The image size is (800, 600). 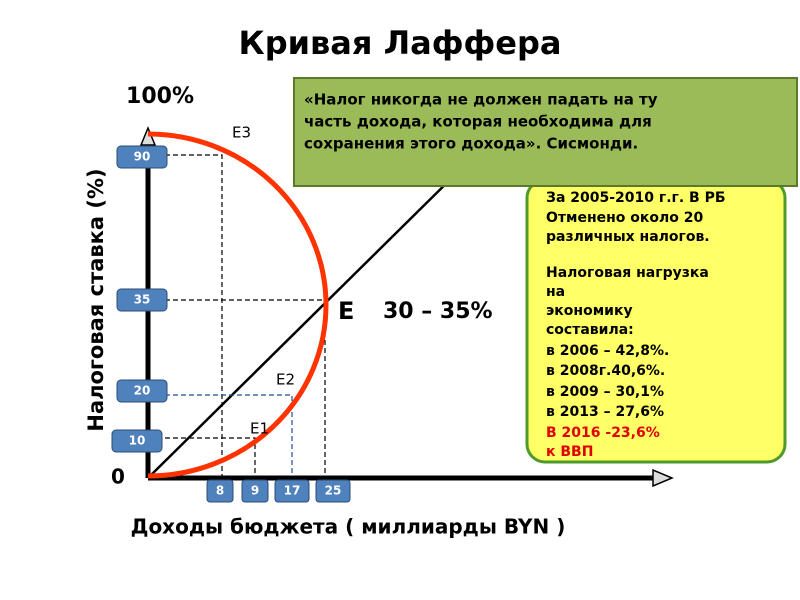 I want to click on y-axis-label: Налоговая ставка (%), so click(x=96, y=299).